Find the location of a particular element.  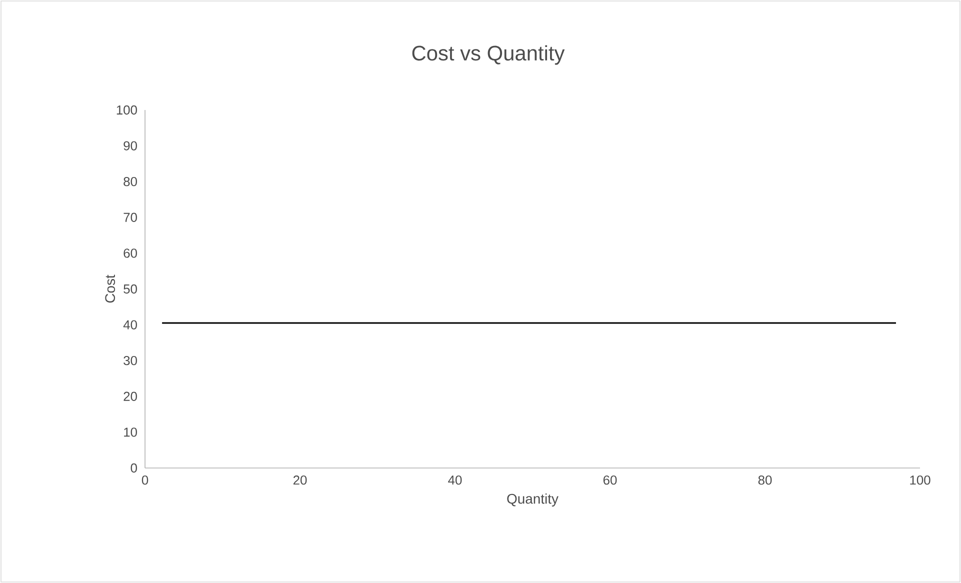

x-tick-label: 40 is located at coordinates (455, 480).